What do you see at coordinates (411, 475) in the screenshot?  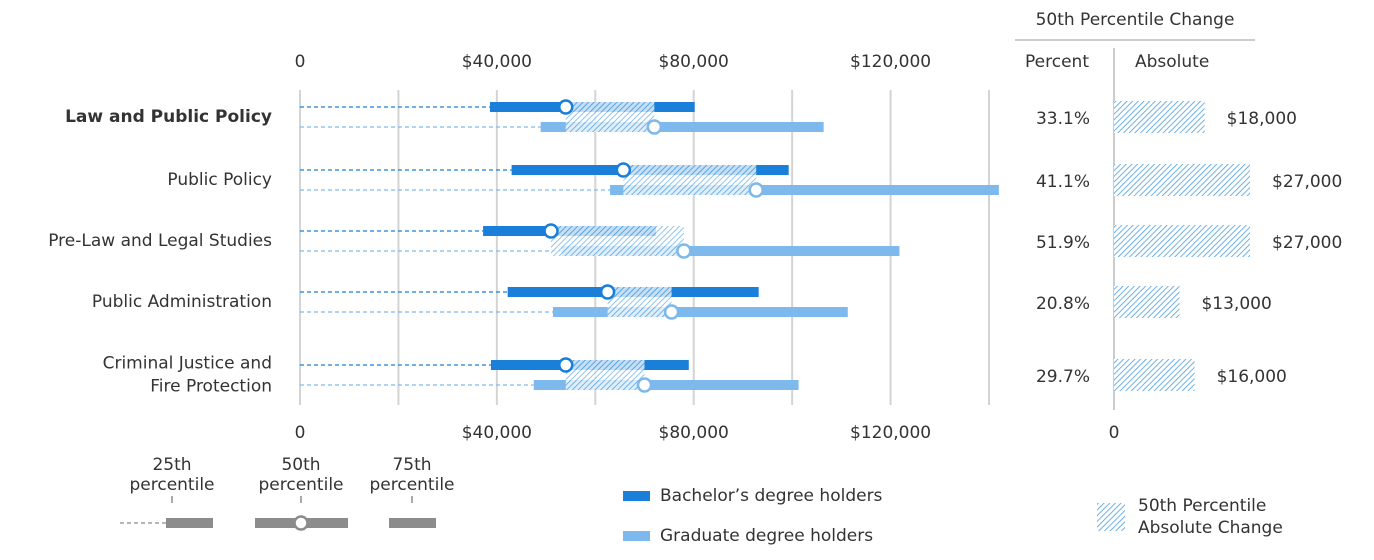 I see `percentile-legend-label: 75th percentile` at bounding box center [411, 475].